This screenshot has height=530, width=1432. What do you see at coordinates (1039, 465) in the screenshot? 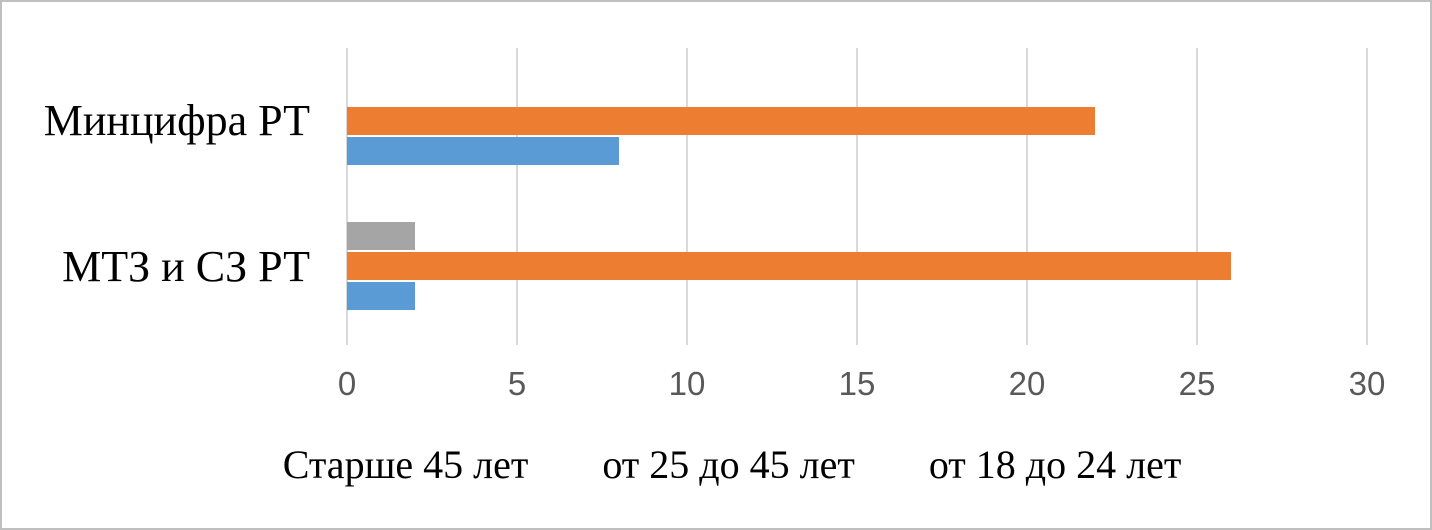
I see `legend-item-18-24: от 18 до 24 лет` at bounding box center [1039, 465].